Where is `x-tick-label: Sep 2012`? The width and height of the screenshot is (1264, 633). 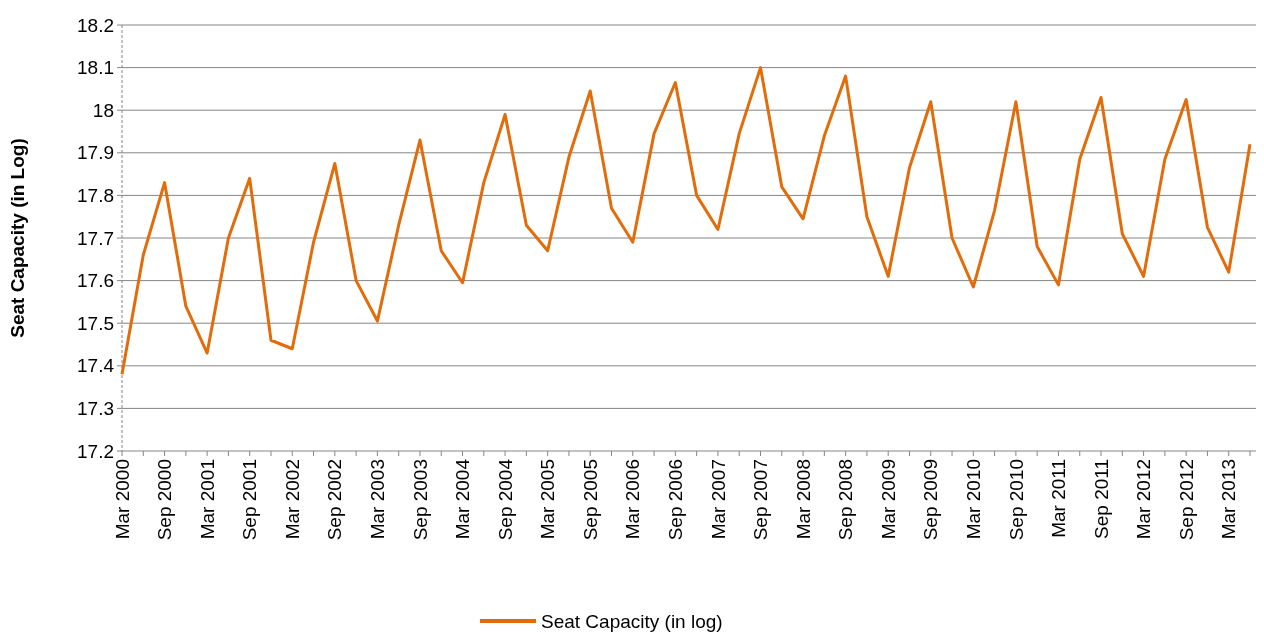
x-tick-label: Sep 2012 is located at coordinates (1186, 500).